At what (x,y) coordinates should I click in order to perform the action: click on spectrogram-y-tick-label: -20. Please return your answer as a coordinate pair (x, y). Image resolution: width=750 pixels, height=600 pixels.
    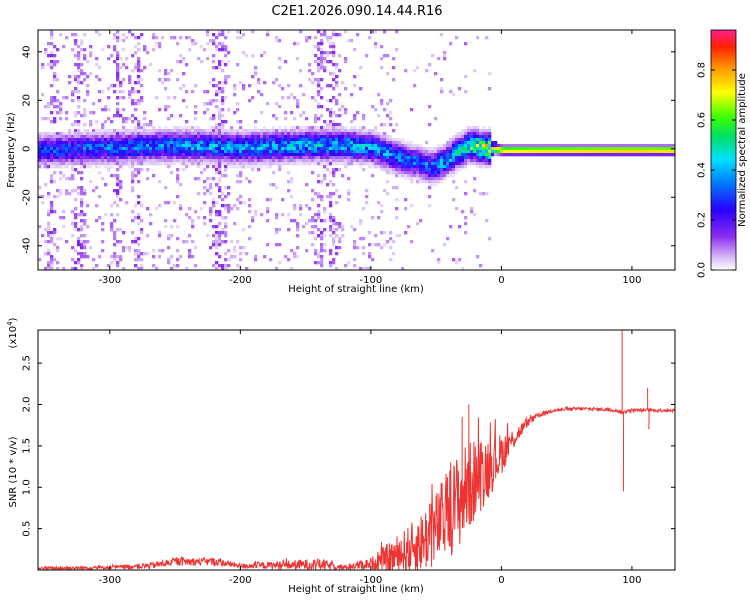
    Looking at the image, I should click on (27, 197).